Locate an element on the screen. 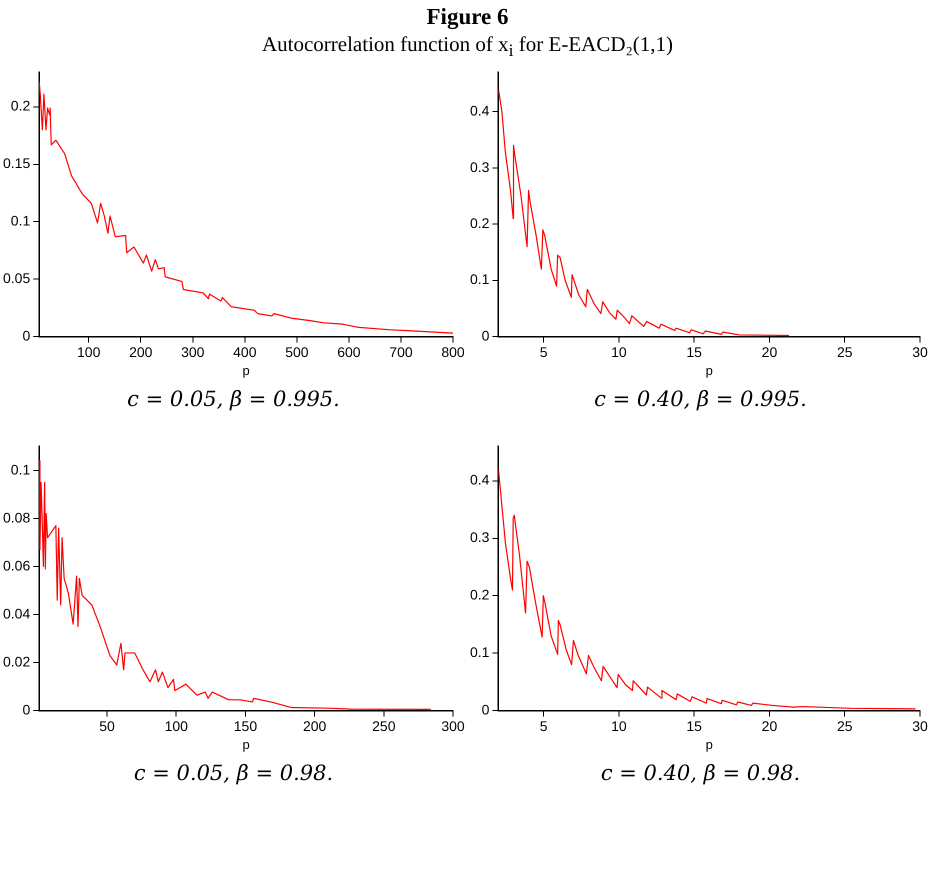 The width and height of the screenshot is (935, 890). text: c = 0.05, β = 0.995. is located at coordinates (233, 400).